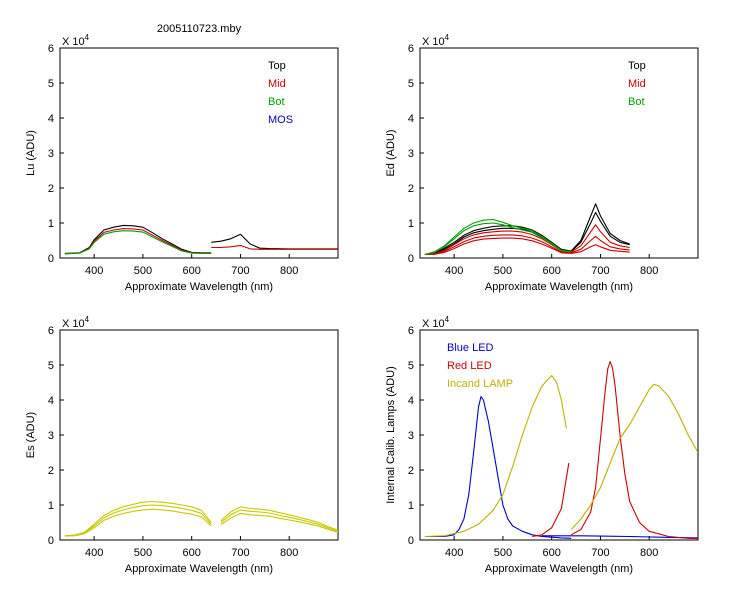 This screenshot has width=750, height=600. Describe the element at coordinates (199, 29) in the screenshot. I see `figure-title: 2005110723.mby` at that location.